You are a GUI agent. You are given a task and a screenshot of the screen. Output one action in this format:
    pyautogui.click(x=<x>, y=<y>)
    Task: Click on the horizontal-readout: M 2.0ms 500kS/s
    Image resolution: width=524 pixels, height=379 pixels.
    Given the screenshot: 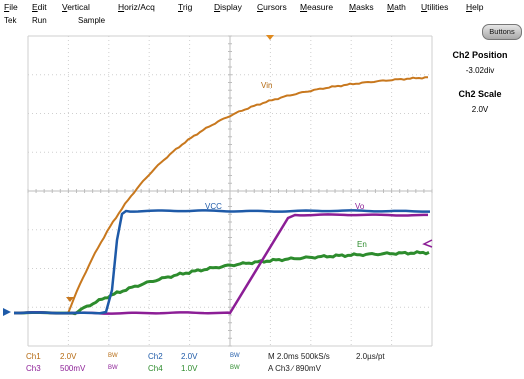 What is the action you would take?
    pyautogui.click(x=299, y=356)
    